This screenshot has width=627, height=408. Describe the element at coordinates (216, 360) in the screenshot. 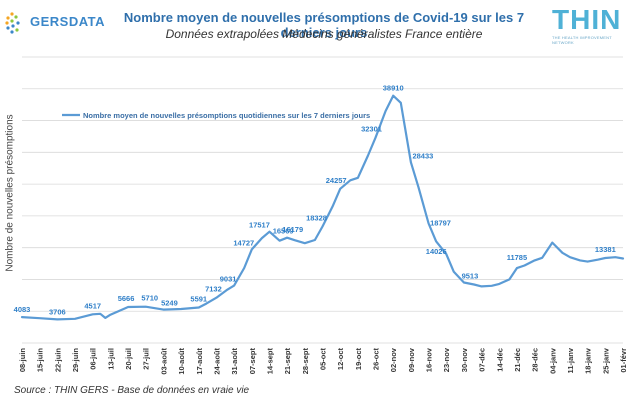

I see `x-tick-label: 24-août` at that location.